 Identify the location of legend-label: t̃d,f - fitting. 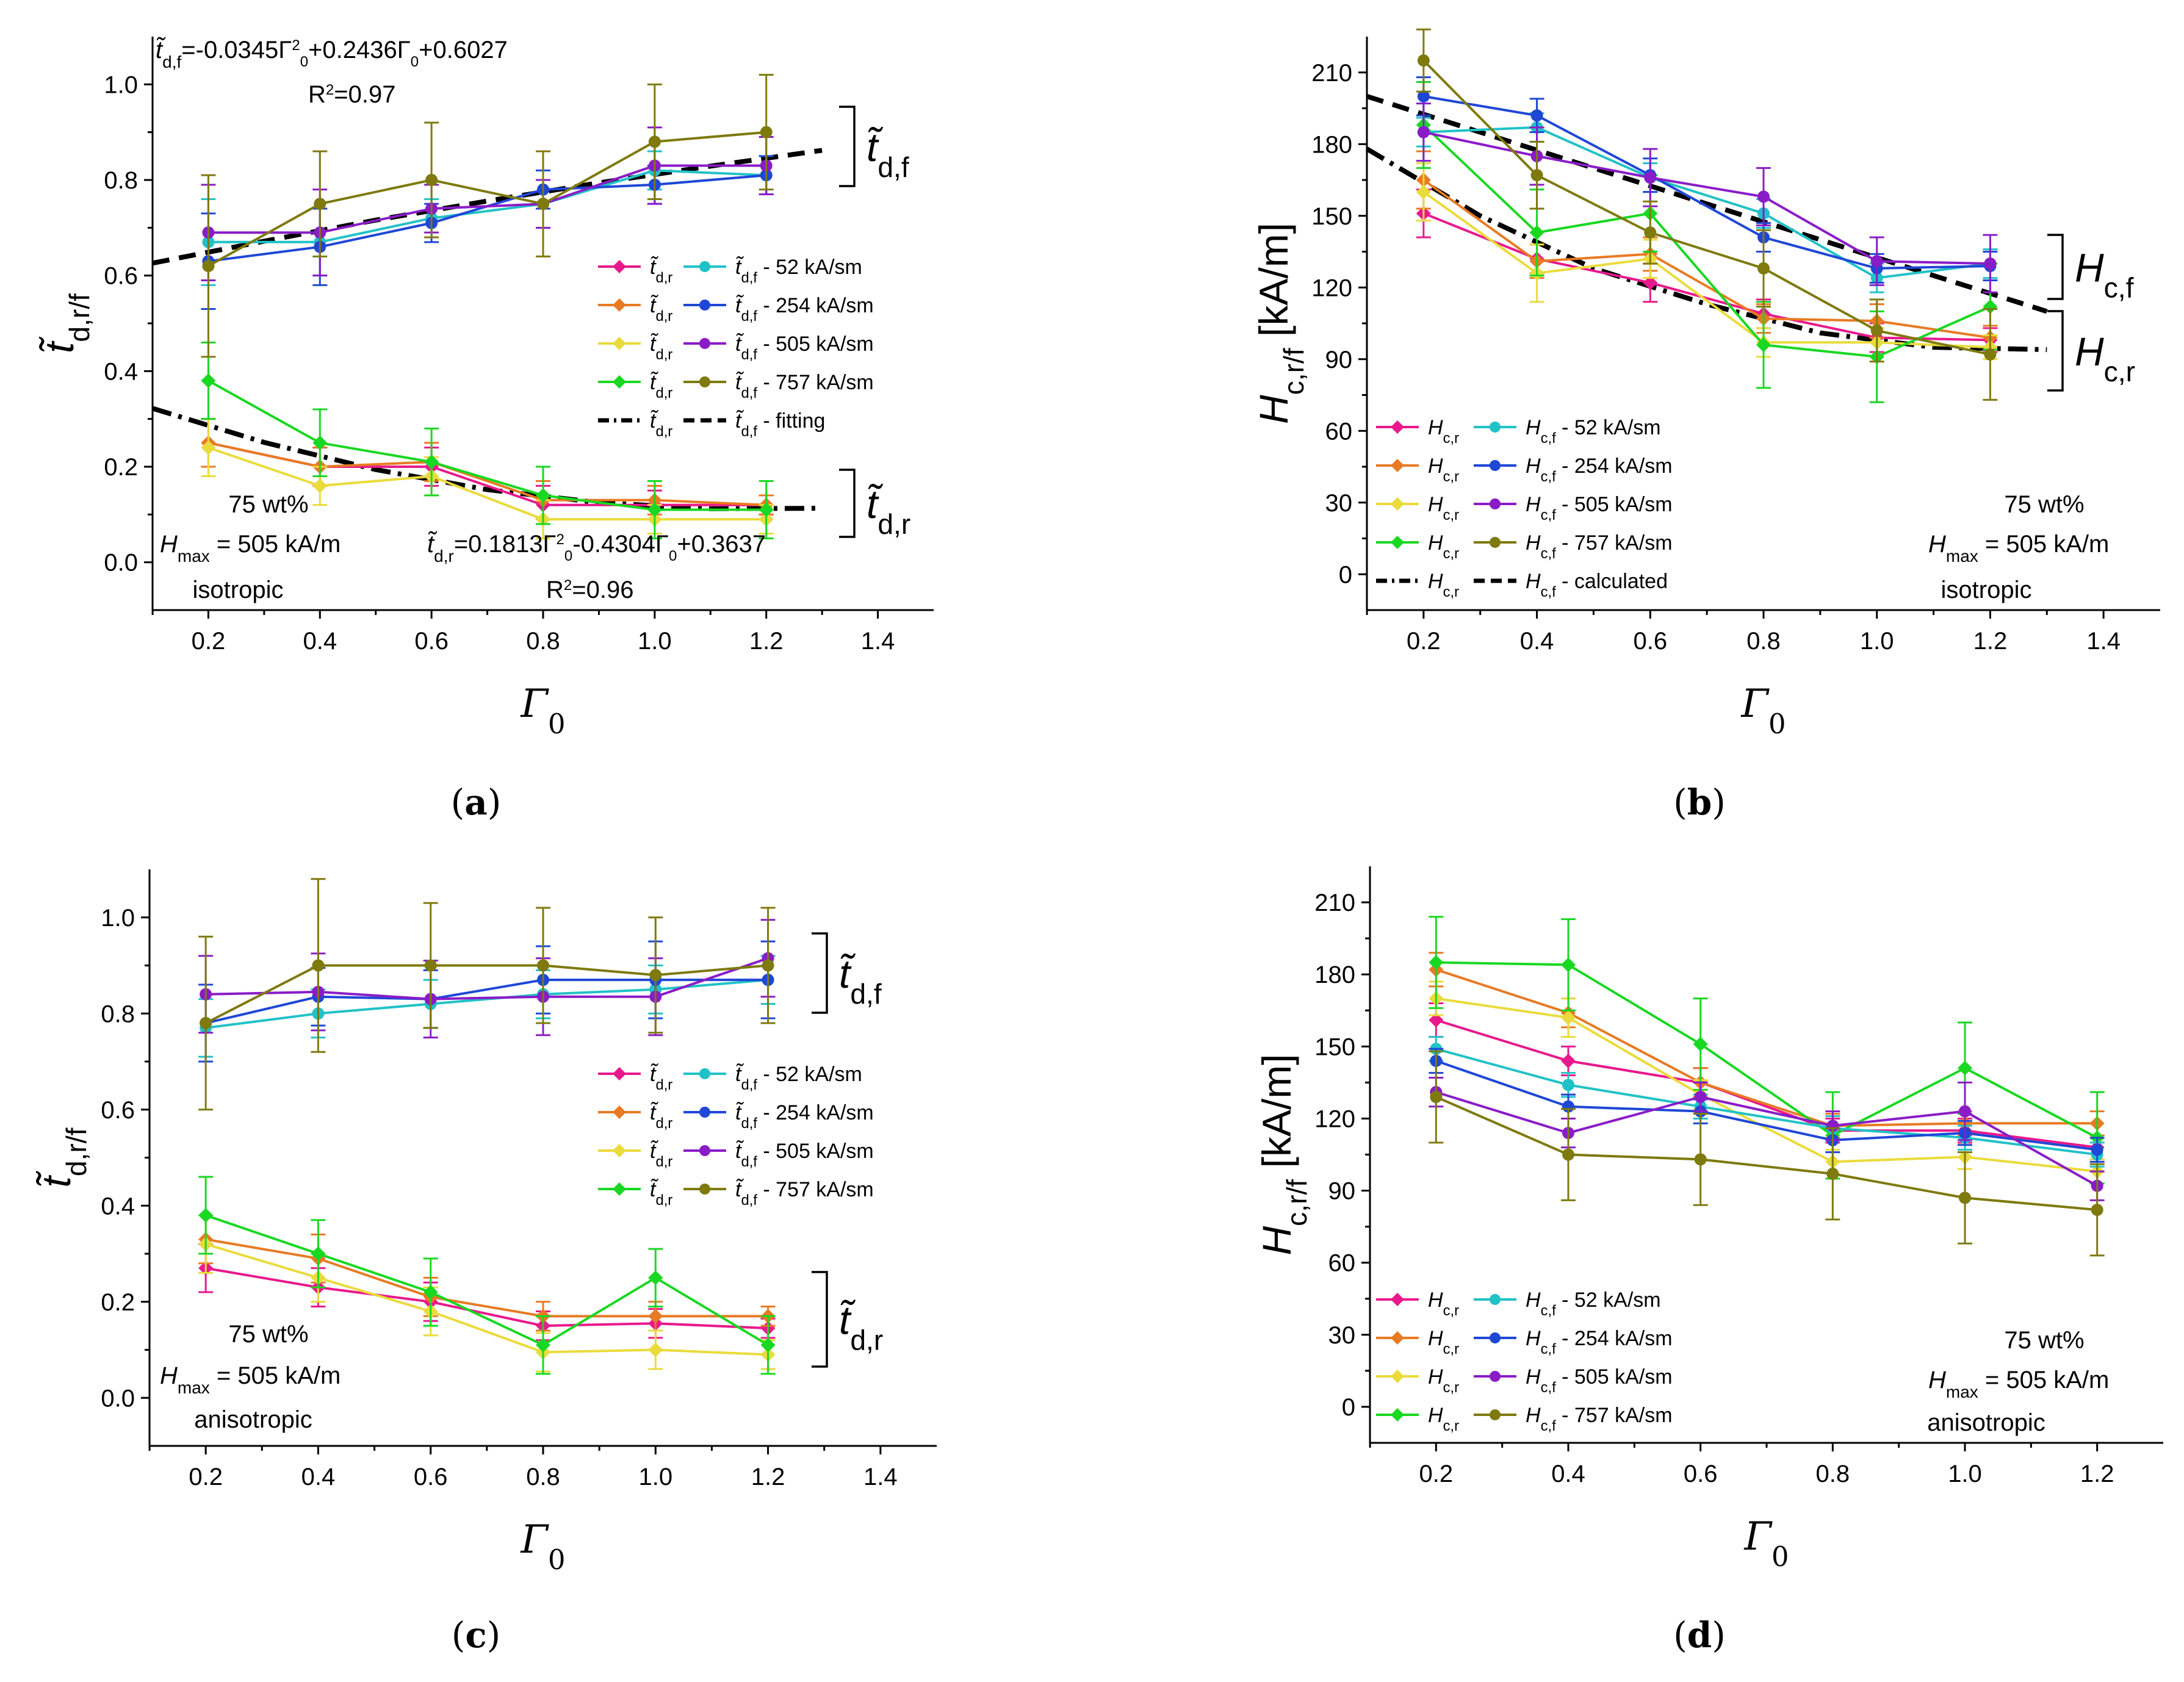
(780, 425).